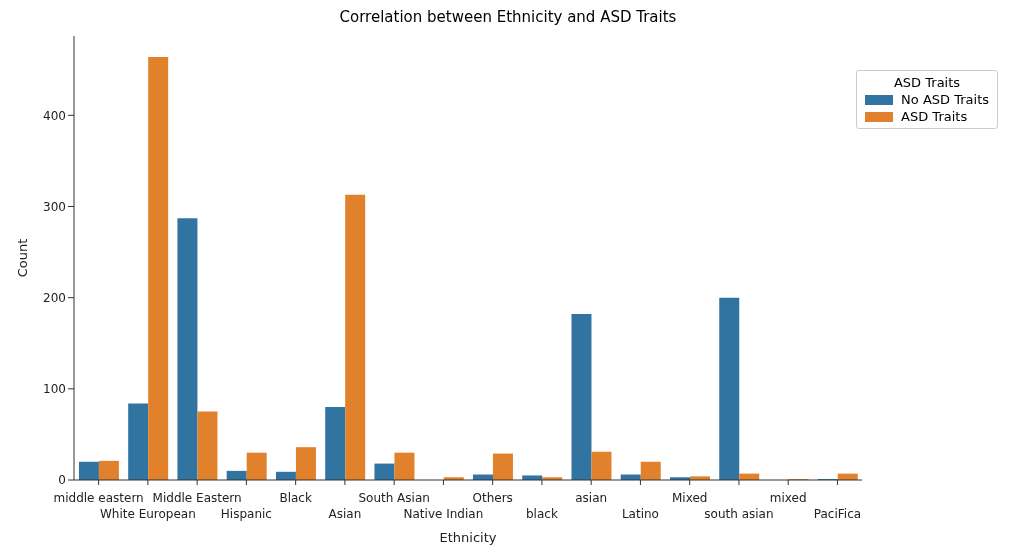 Image resolution: width=1018 pixels, height=554 pixels. Describe the element at coordinates (591, 498) in the screenshot. I see `x-tick-label: asian` at that location.